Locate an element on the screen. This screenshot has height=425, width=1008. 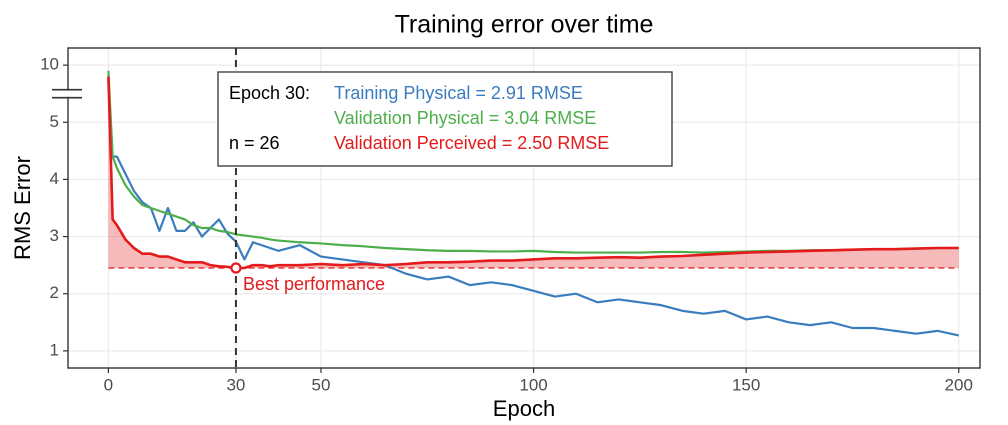
y-tick-label: 1 is located at coordinates (54, 349).